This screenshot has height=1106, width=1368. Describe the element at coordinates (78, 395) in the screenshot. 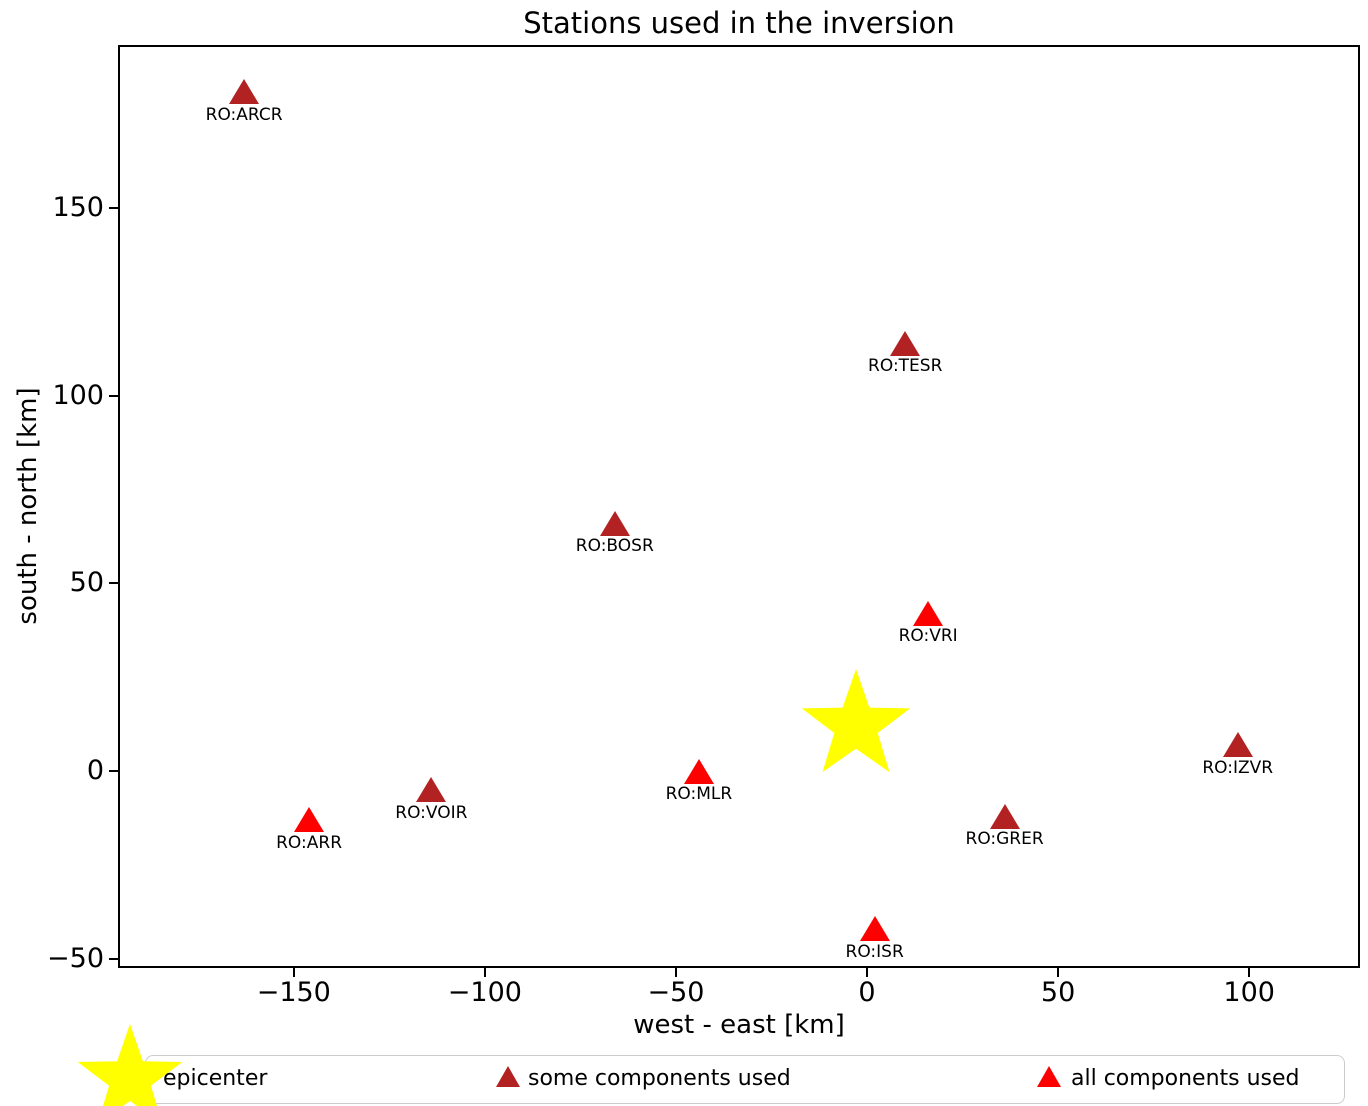

I see `y-tick-label: 100` at that location.